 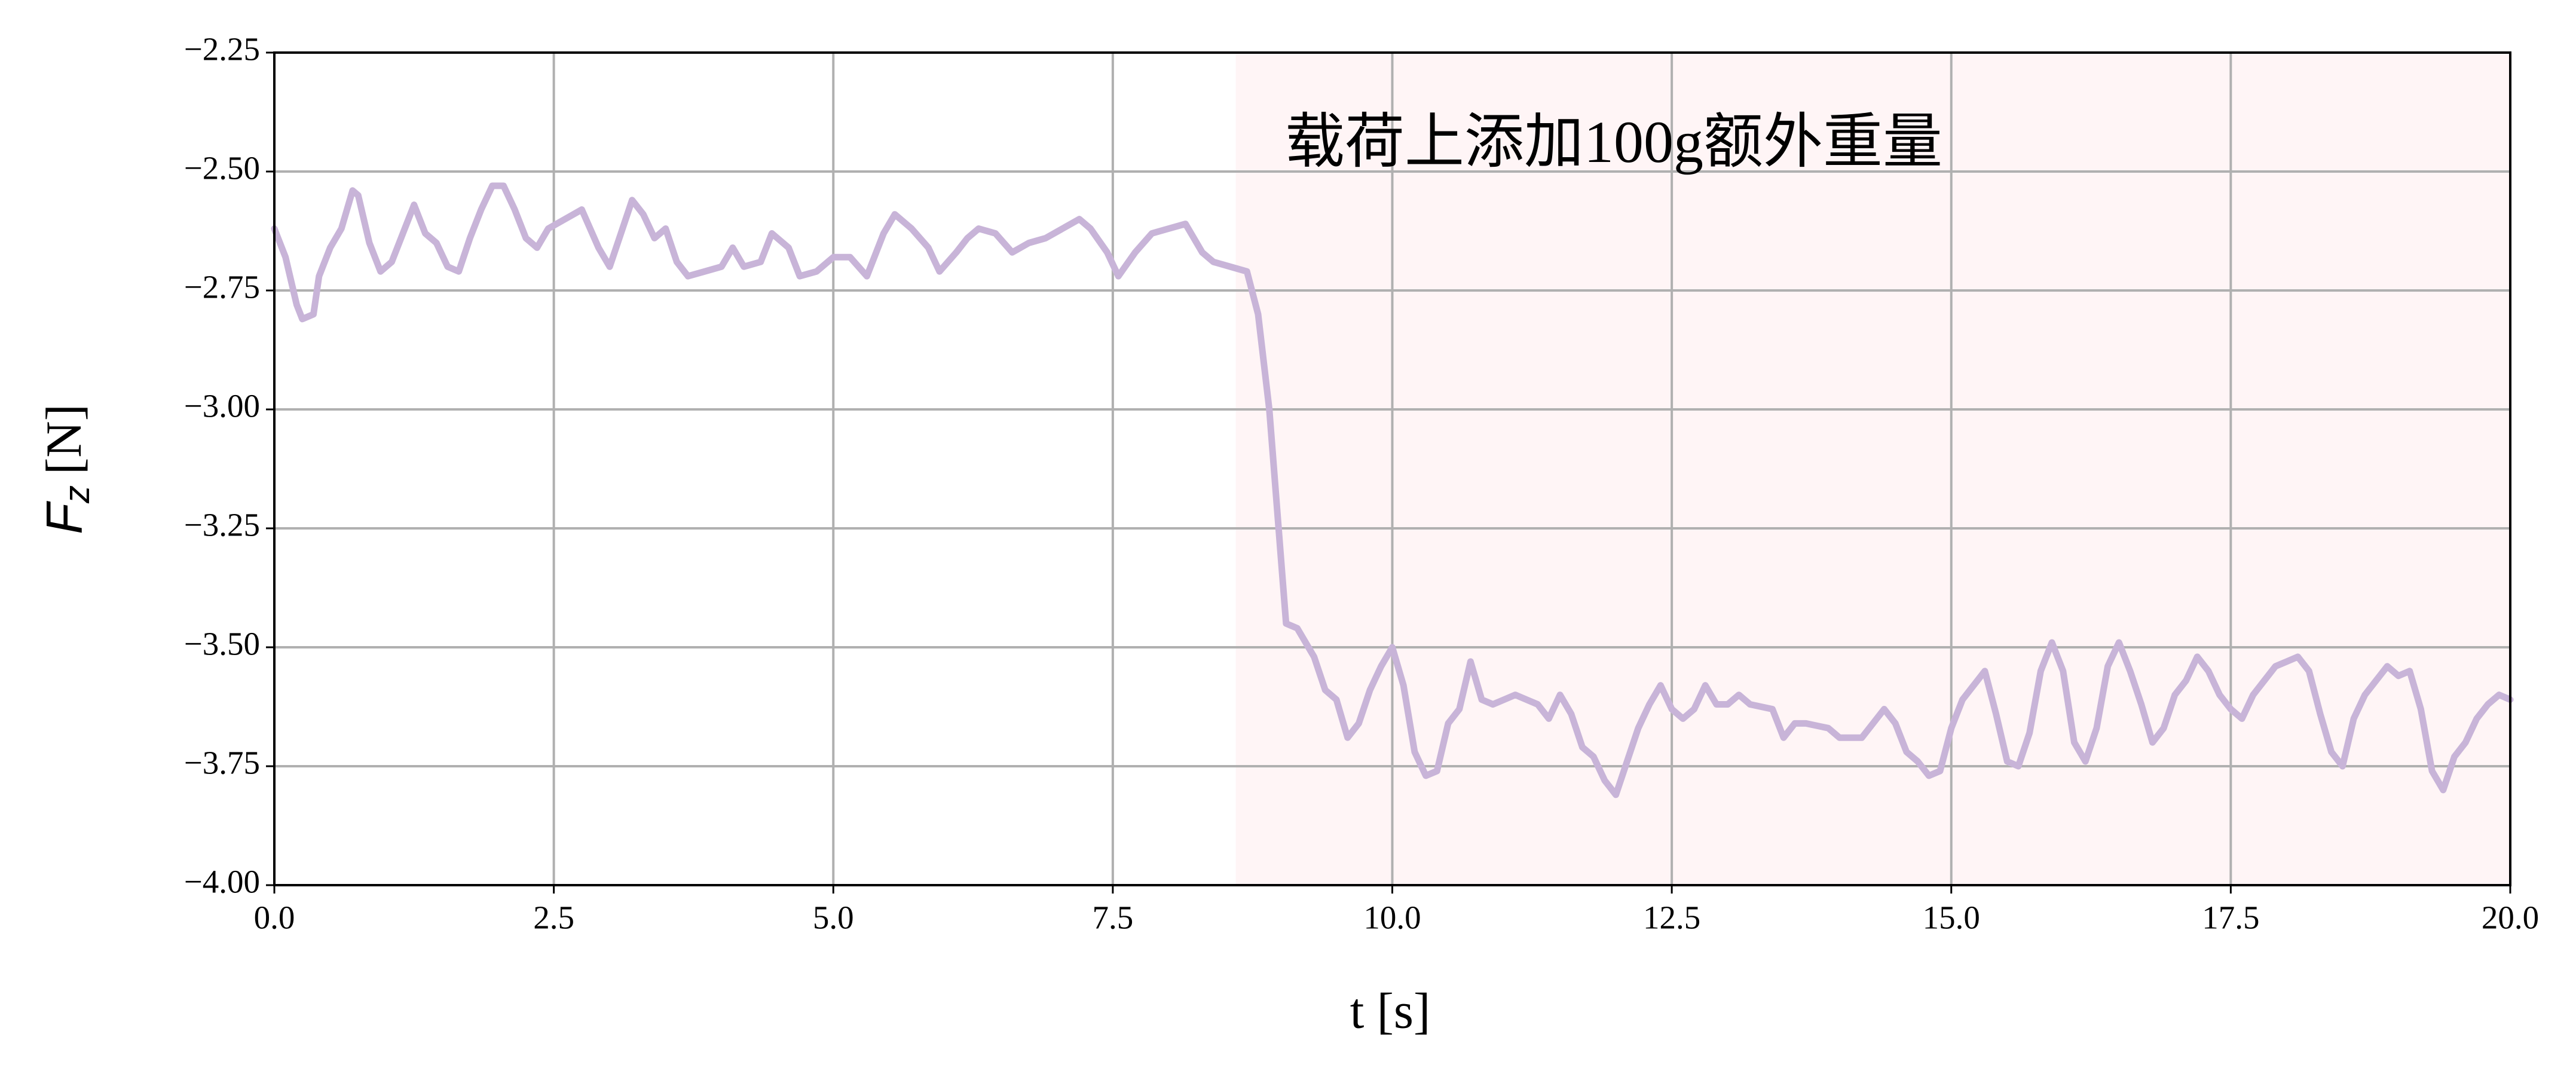 I want to click on y-tick-label: −2.50, so click(x=222, y=168).